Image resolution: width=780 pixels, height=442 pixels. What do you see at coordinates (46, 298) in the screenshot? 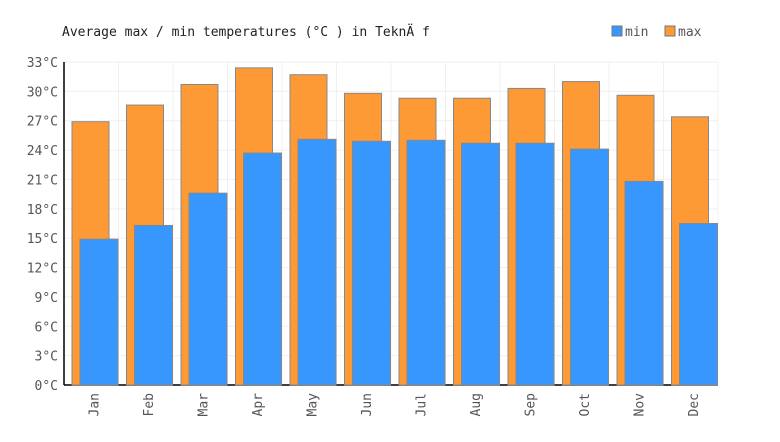
I see `y-tick-label: 9°C` at bounding box center [46, 298].